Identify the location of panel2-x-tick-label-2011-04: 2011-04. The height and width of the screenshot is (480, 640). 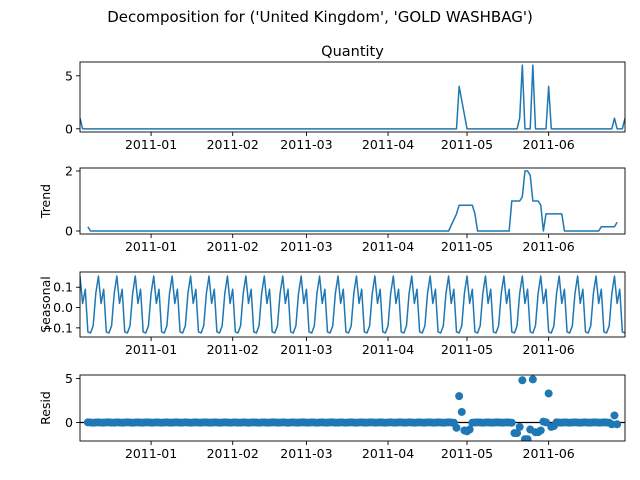
(388, 246).